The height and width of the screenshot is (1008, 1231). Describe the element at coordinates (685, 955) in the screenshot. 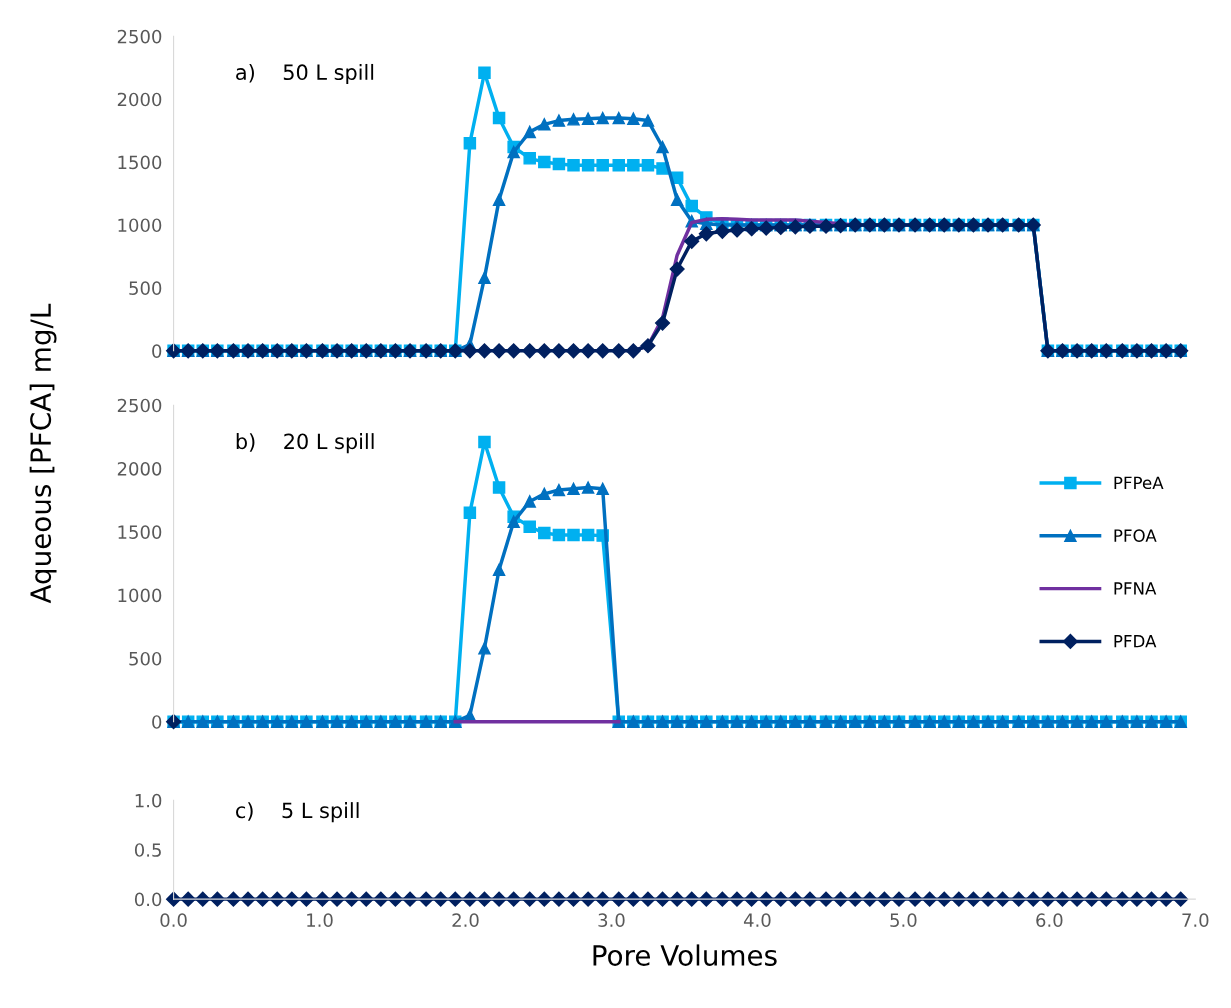

I see `x-axis-title: Pore Volumes` at that location.